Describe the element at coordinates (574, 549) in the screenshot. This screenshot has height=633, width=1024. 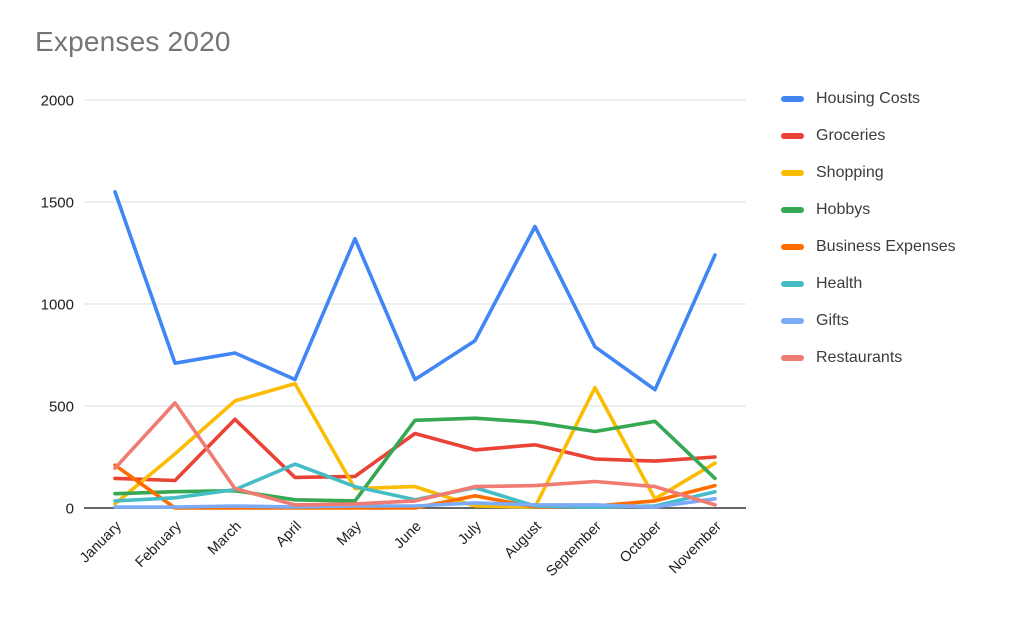
I see `x-axis-month-label: September` at that location.